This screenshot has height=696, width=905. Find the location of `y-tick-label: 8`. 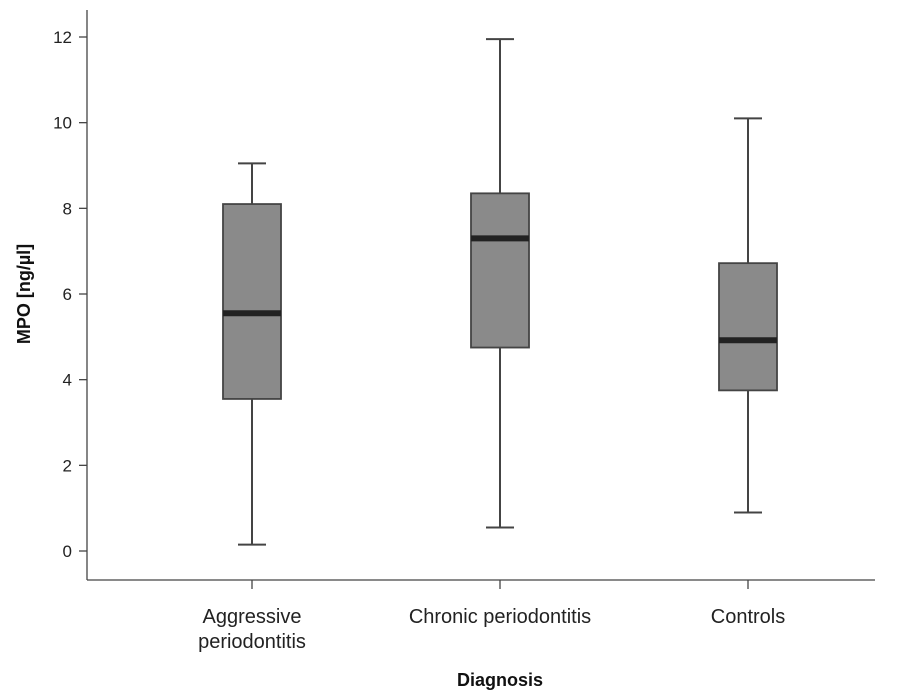

y-tick-label: 8 is located at coordinates (67, 208).